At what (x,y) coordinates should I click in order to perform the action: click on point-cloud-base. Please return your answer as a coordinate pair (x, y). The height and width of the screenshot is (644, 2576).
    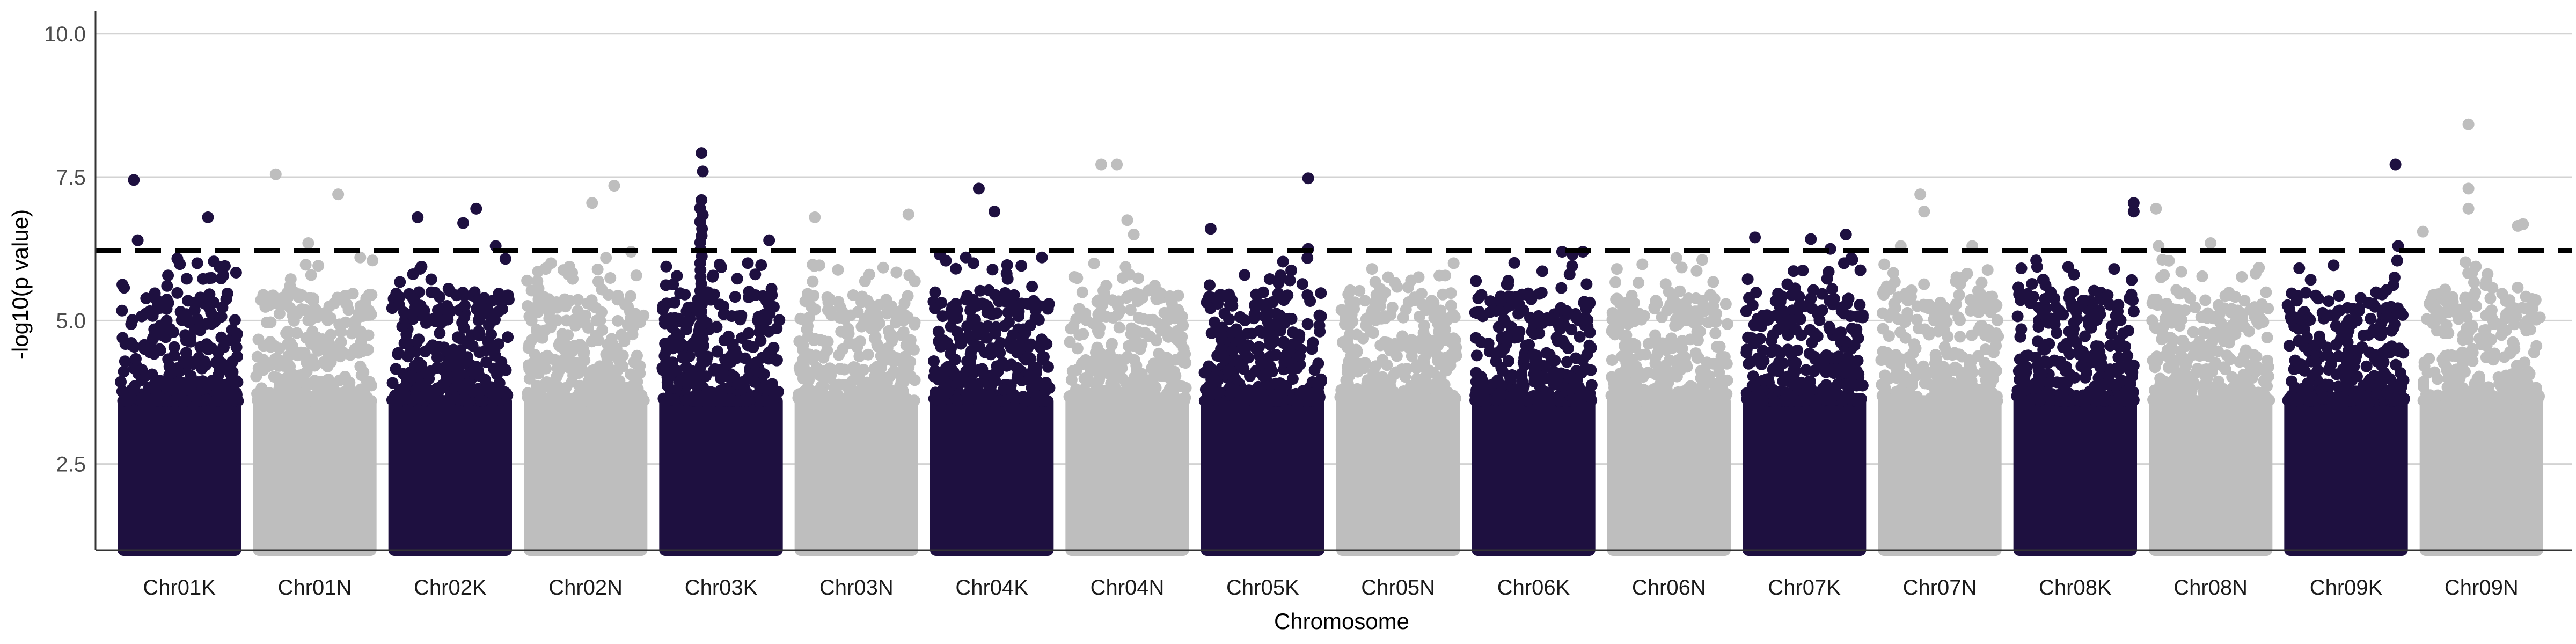
    Looking at the image, I should click on (1940, 475).